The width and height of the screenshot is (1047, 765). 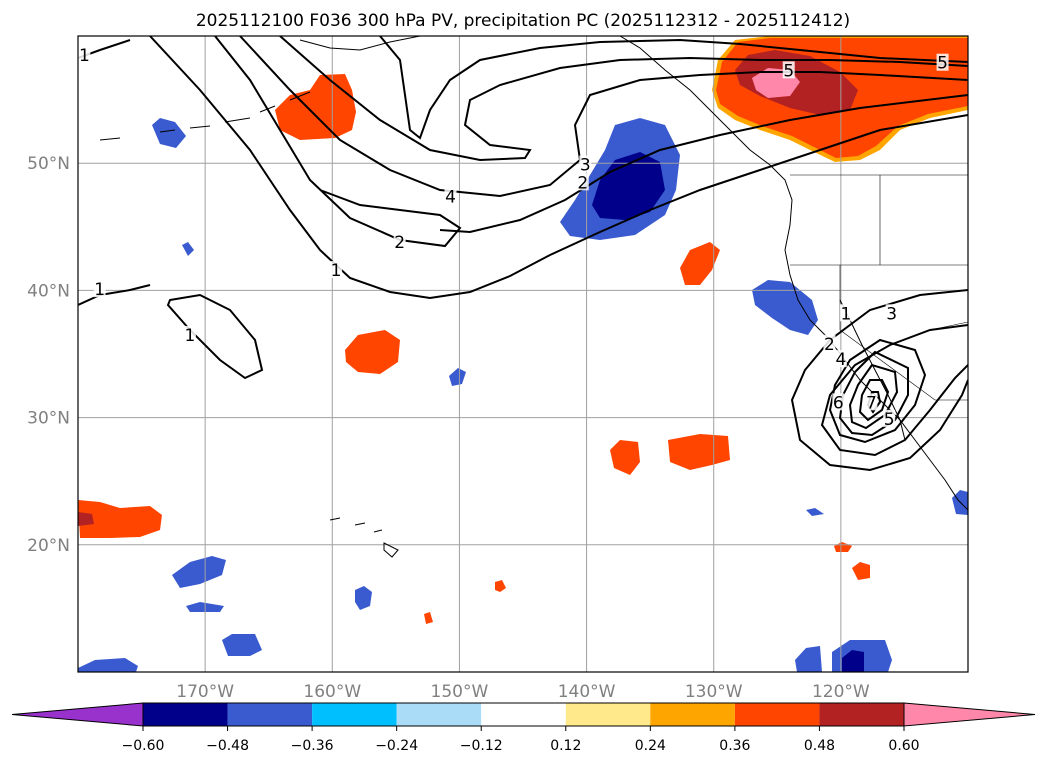 What do you see at coordinates (143, 746) in the screenshot?
I see `colorbar-tick-label-0: −0.60` at bounding box center [143, 746].